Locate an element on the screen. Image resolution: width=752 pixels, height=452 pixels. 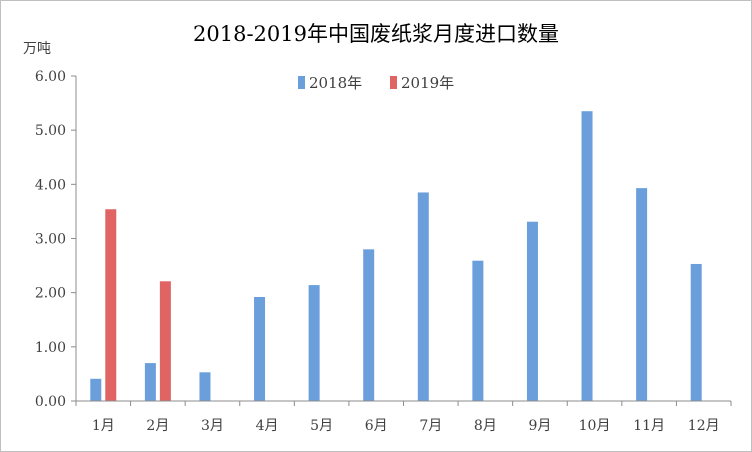
y-tick-label: 6.00 is located at coordinates (50, 77).